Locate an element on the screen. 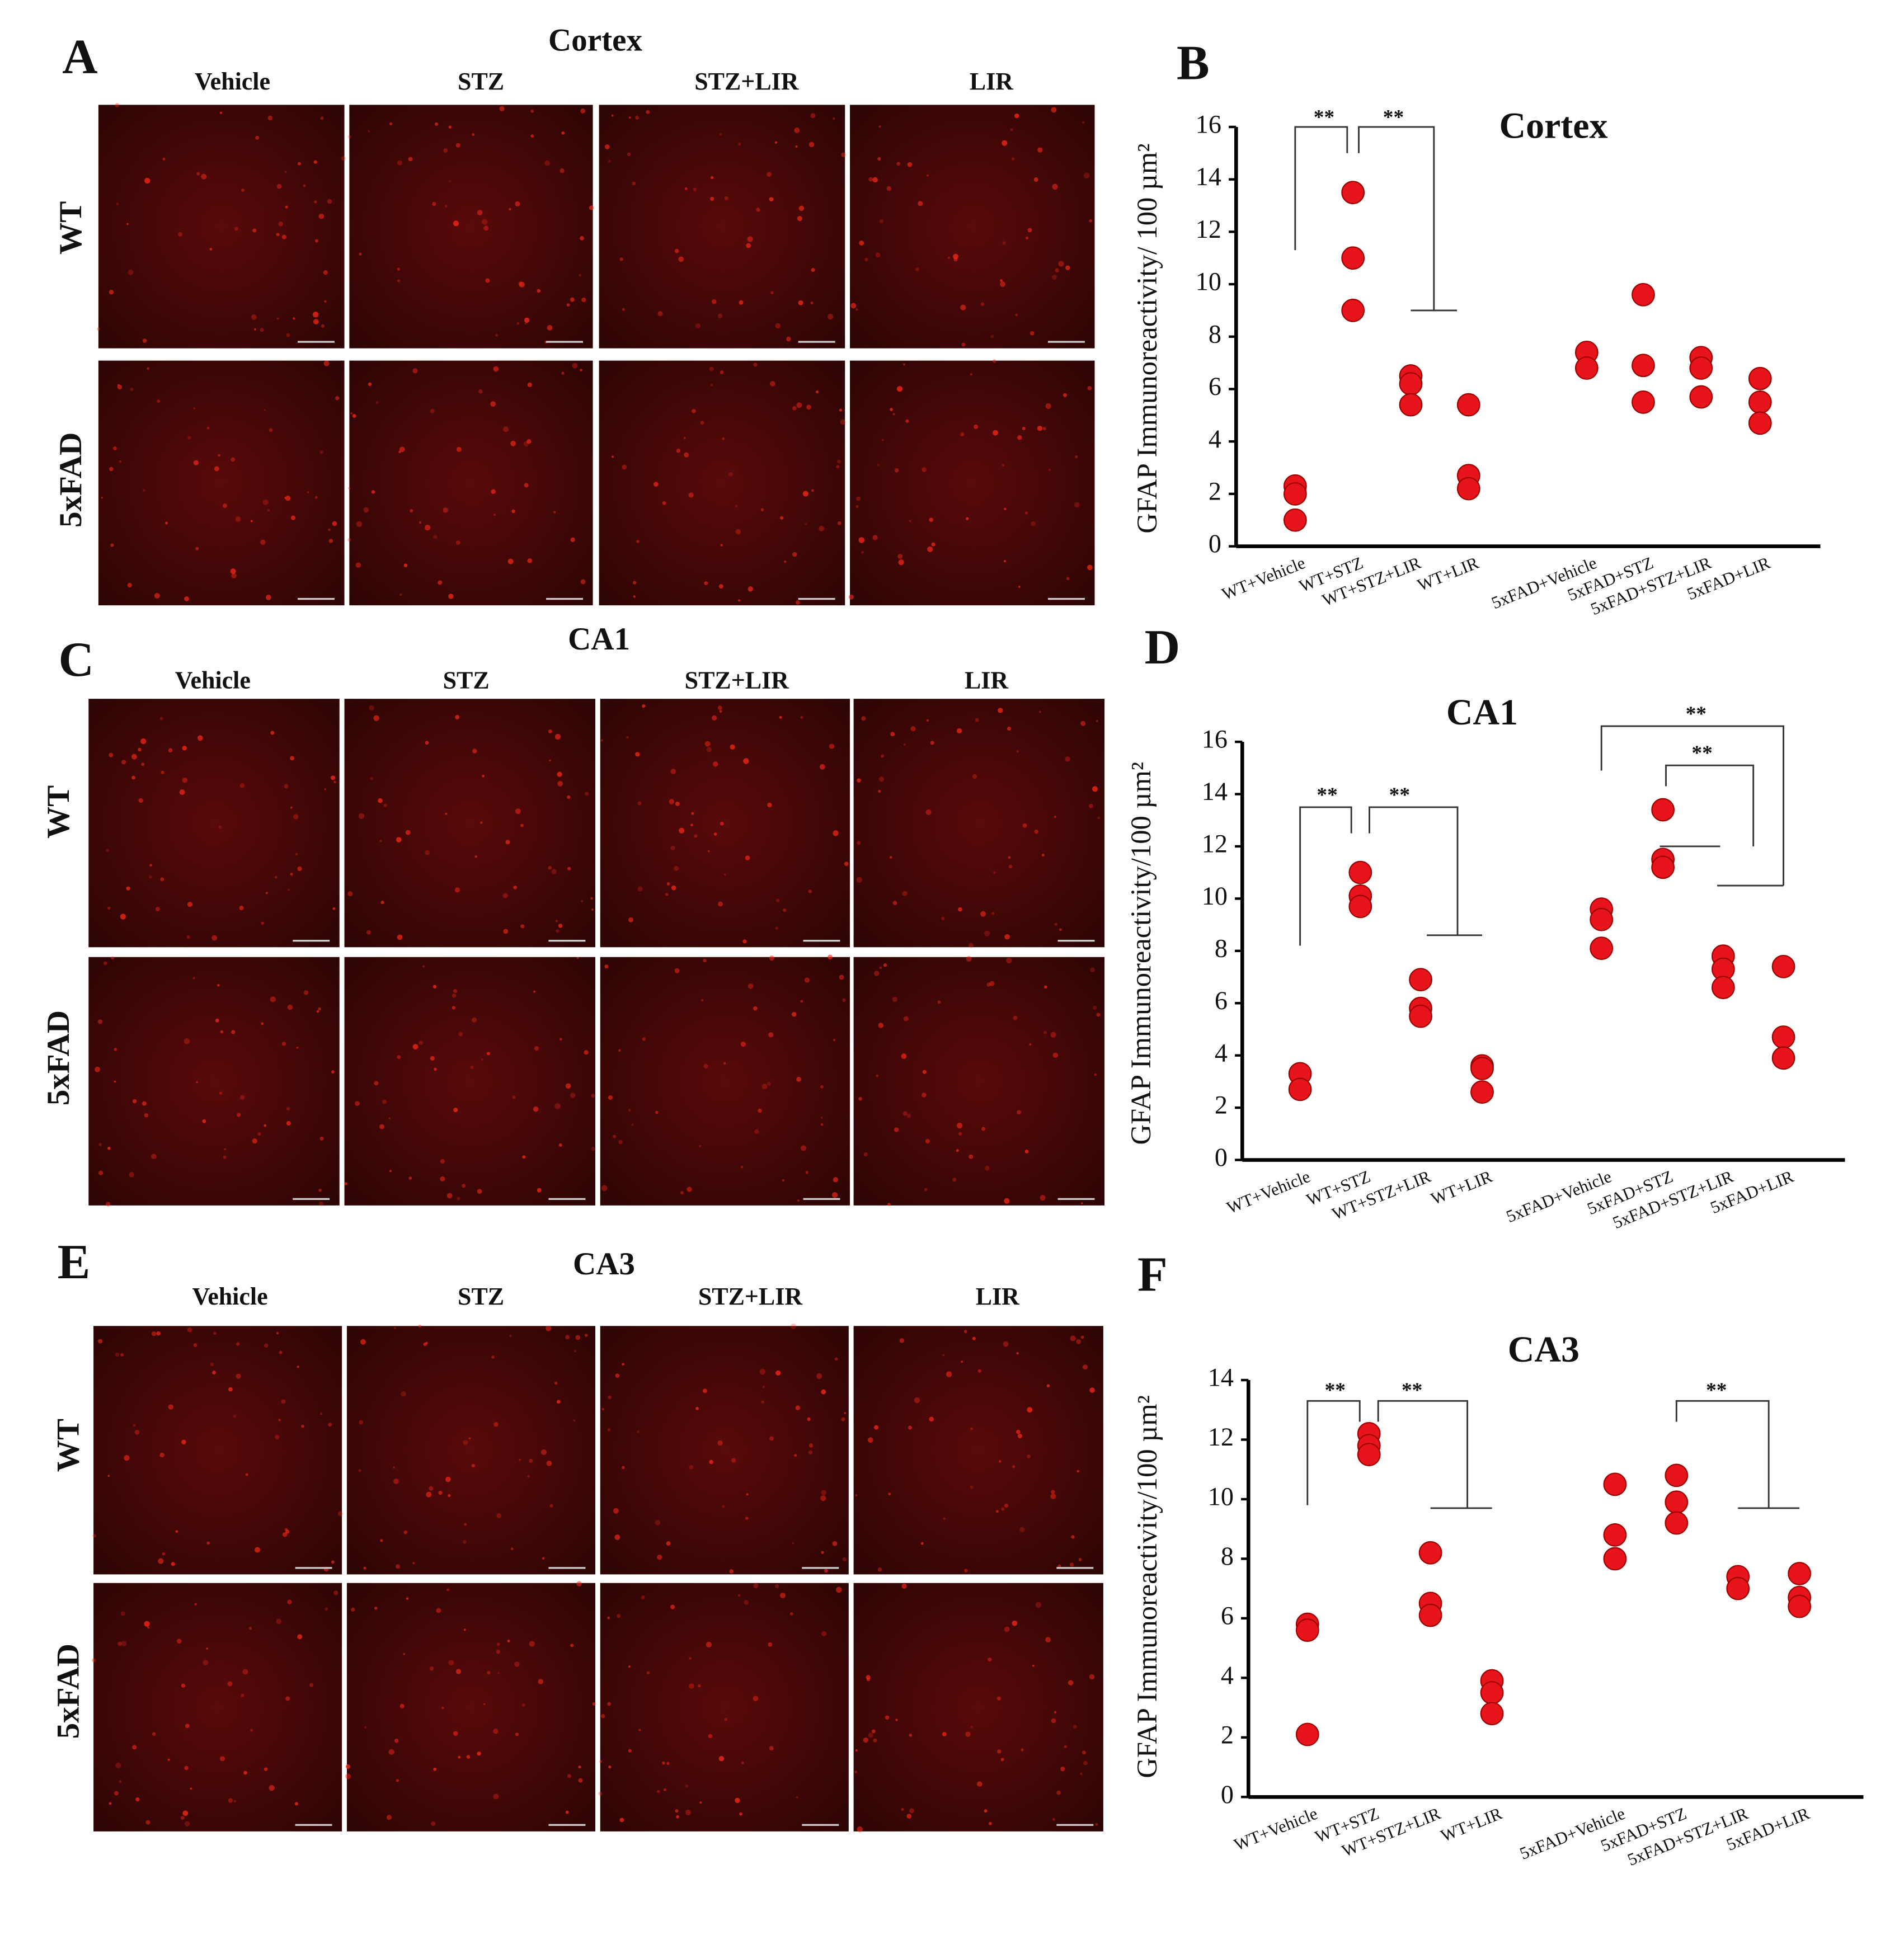  y-axis-label: GFAP Immunoreactivity/ 100 µm² is located at coordinates (1147, 338).